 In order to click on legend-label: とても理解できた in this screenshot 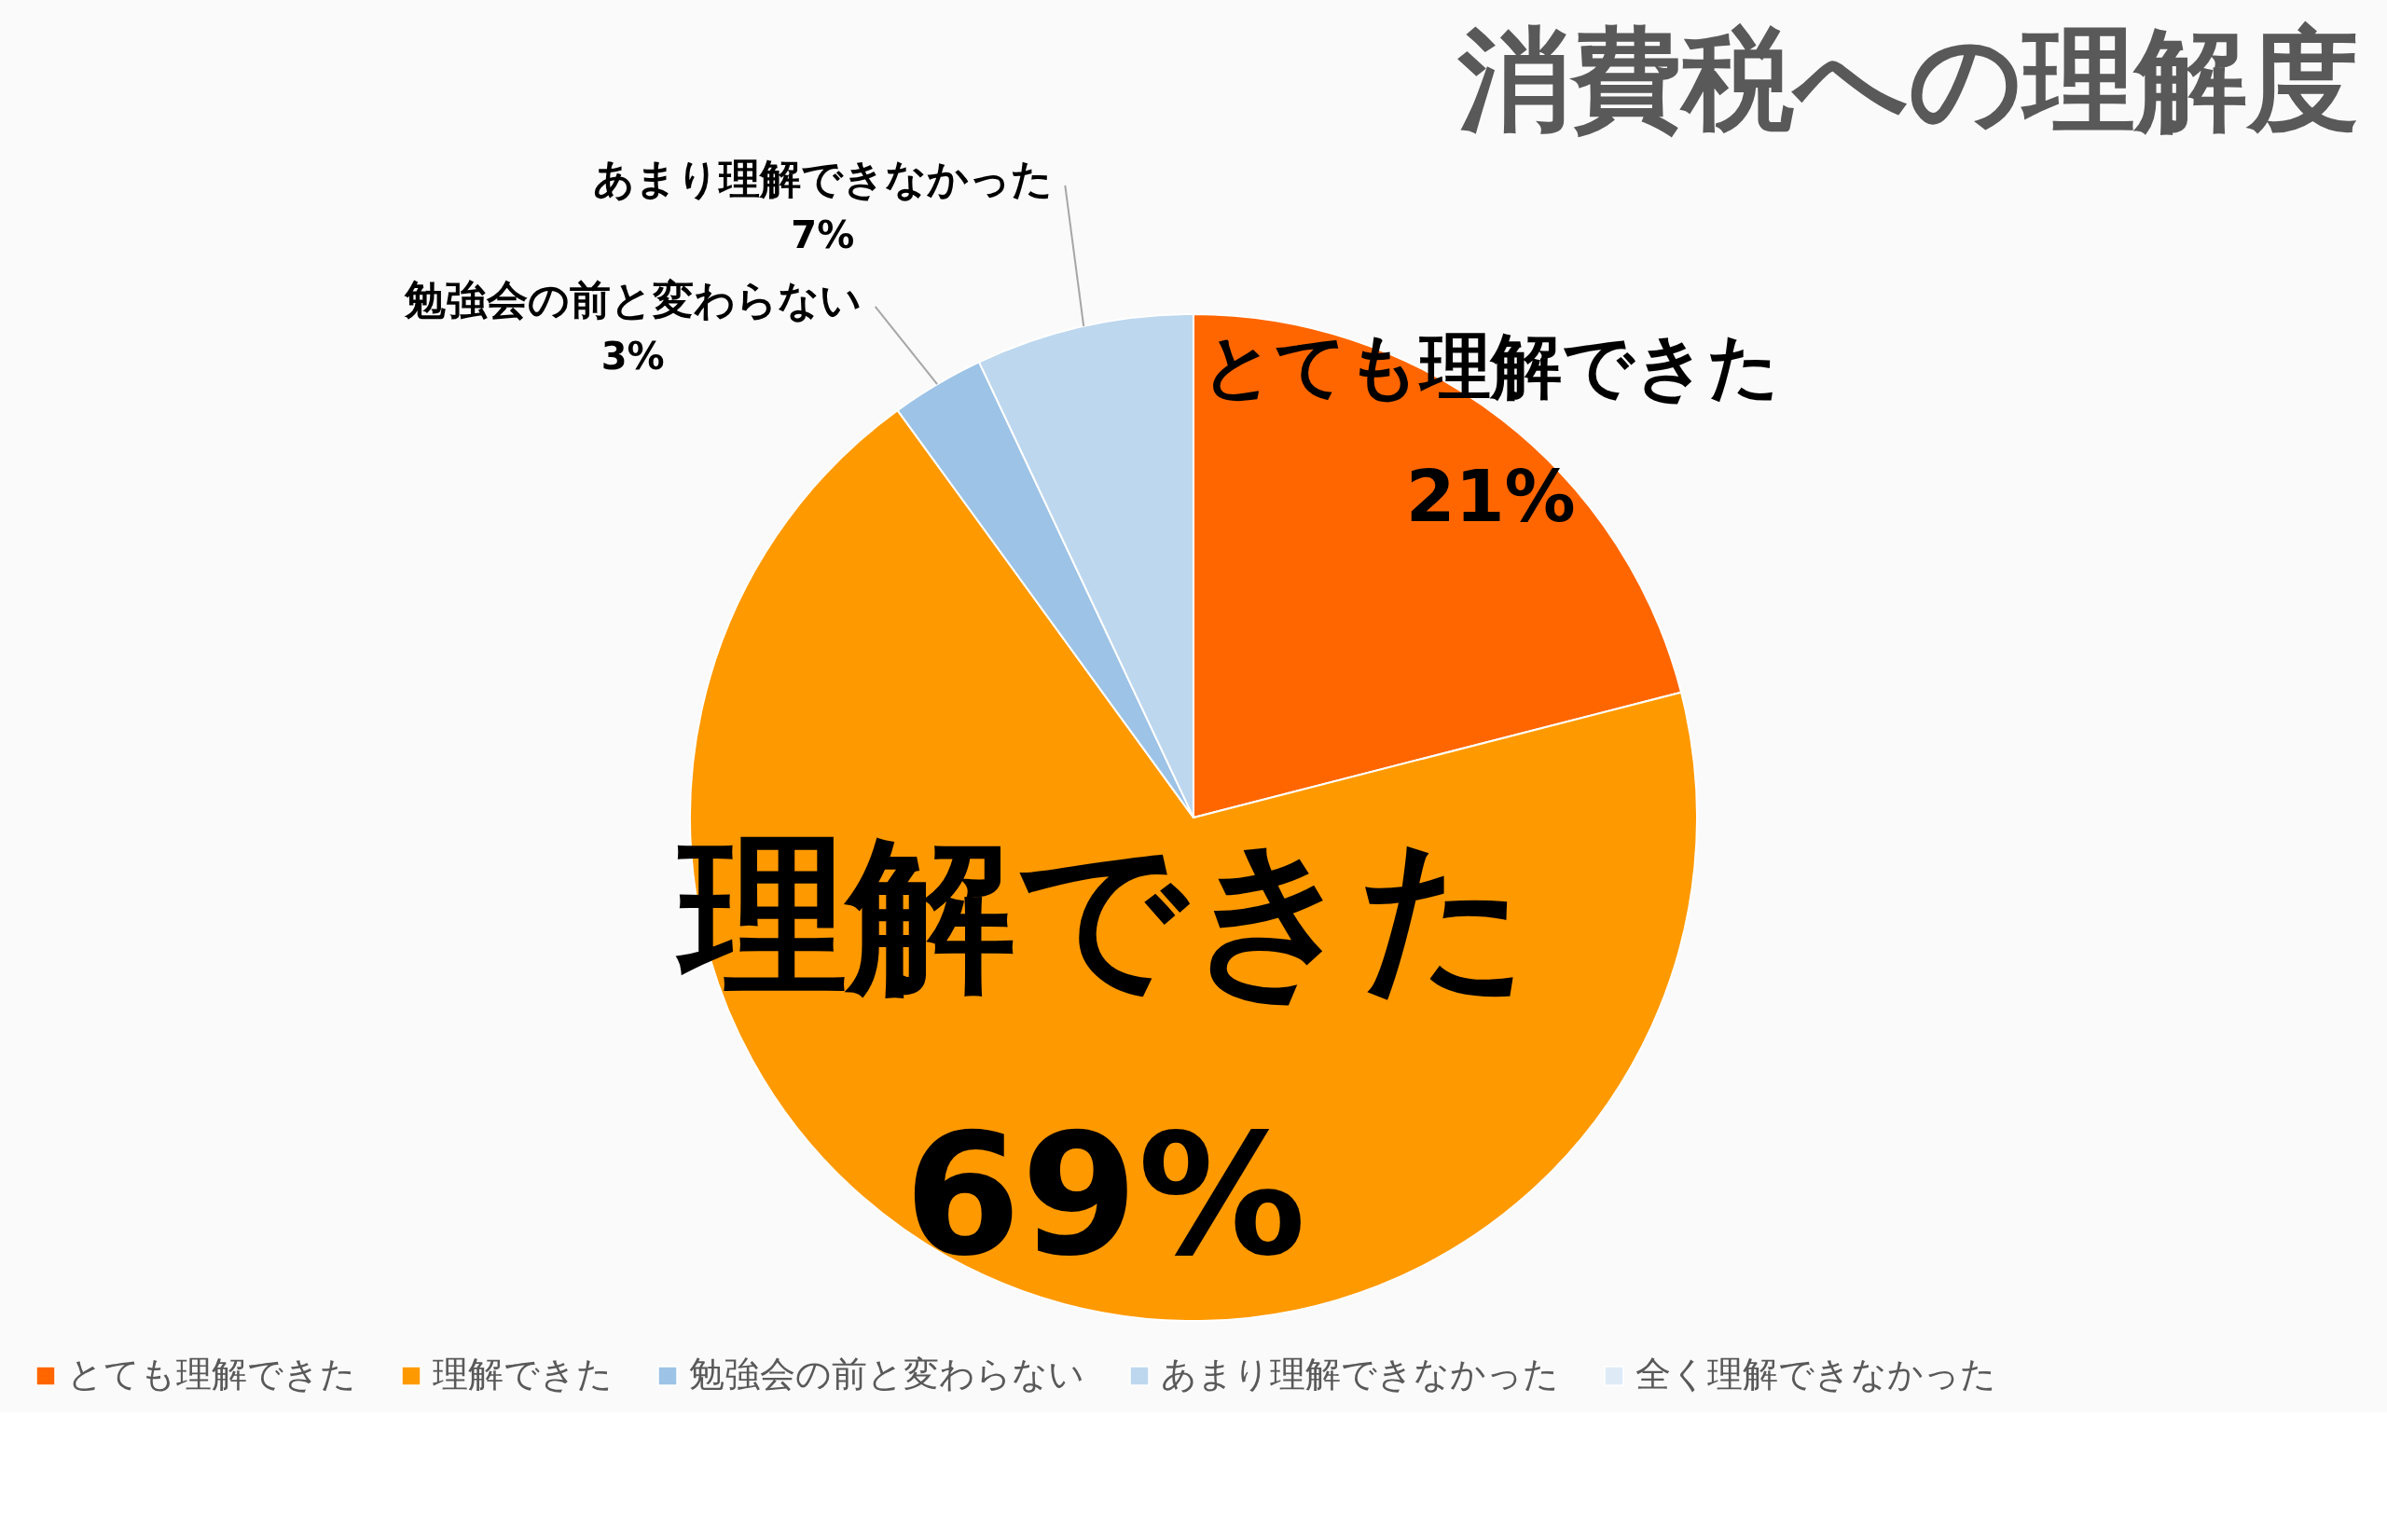, I will do `click(211, 1374)`.